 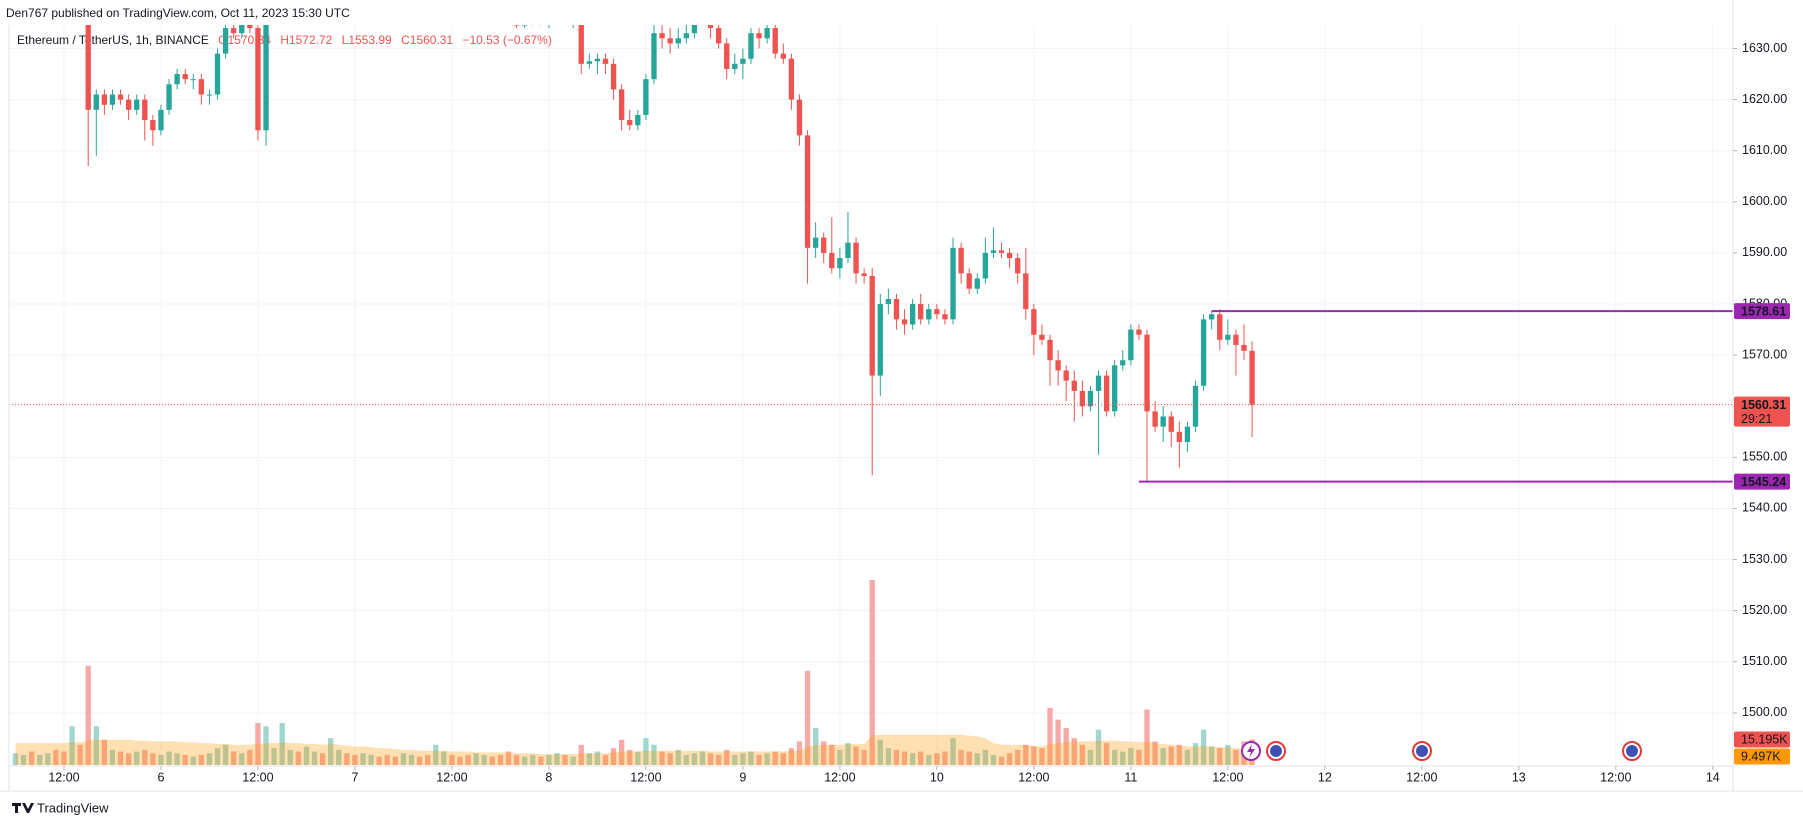 I want to click on legend-change: −10.53 (−0.67%), so click(x=506, y=40).